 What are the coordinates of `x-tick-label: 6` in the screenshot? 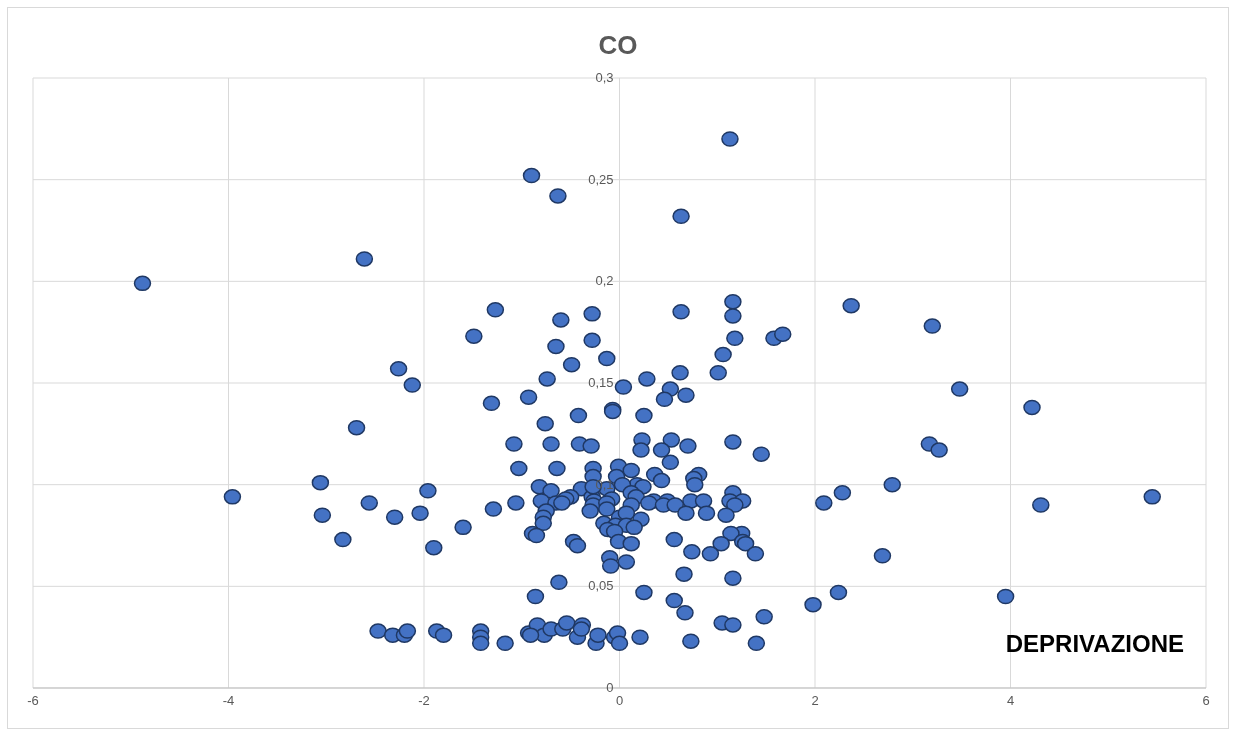 It's located at (1206, 701).